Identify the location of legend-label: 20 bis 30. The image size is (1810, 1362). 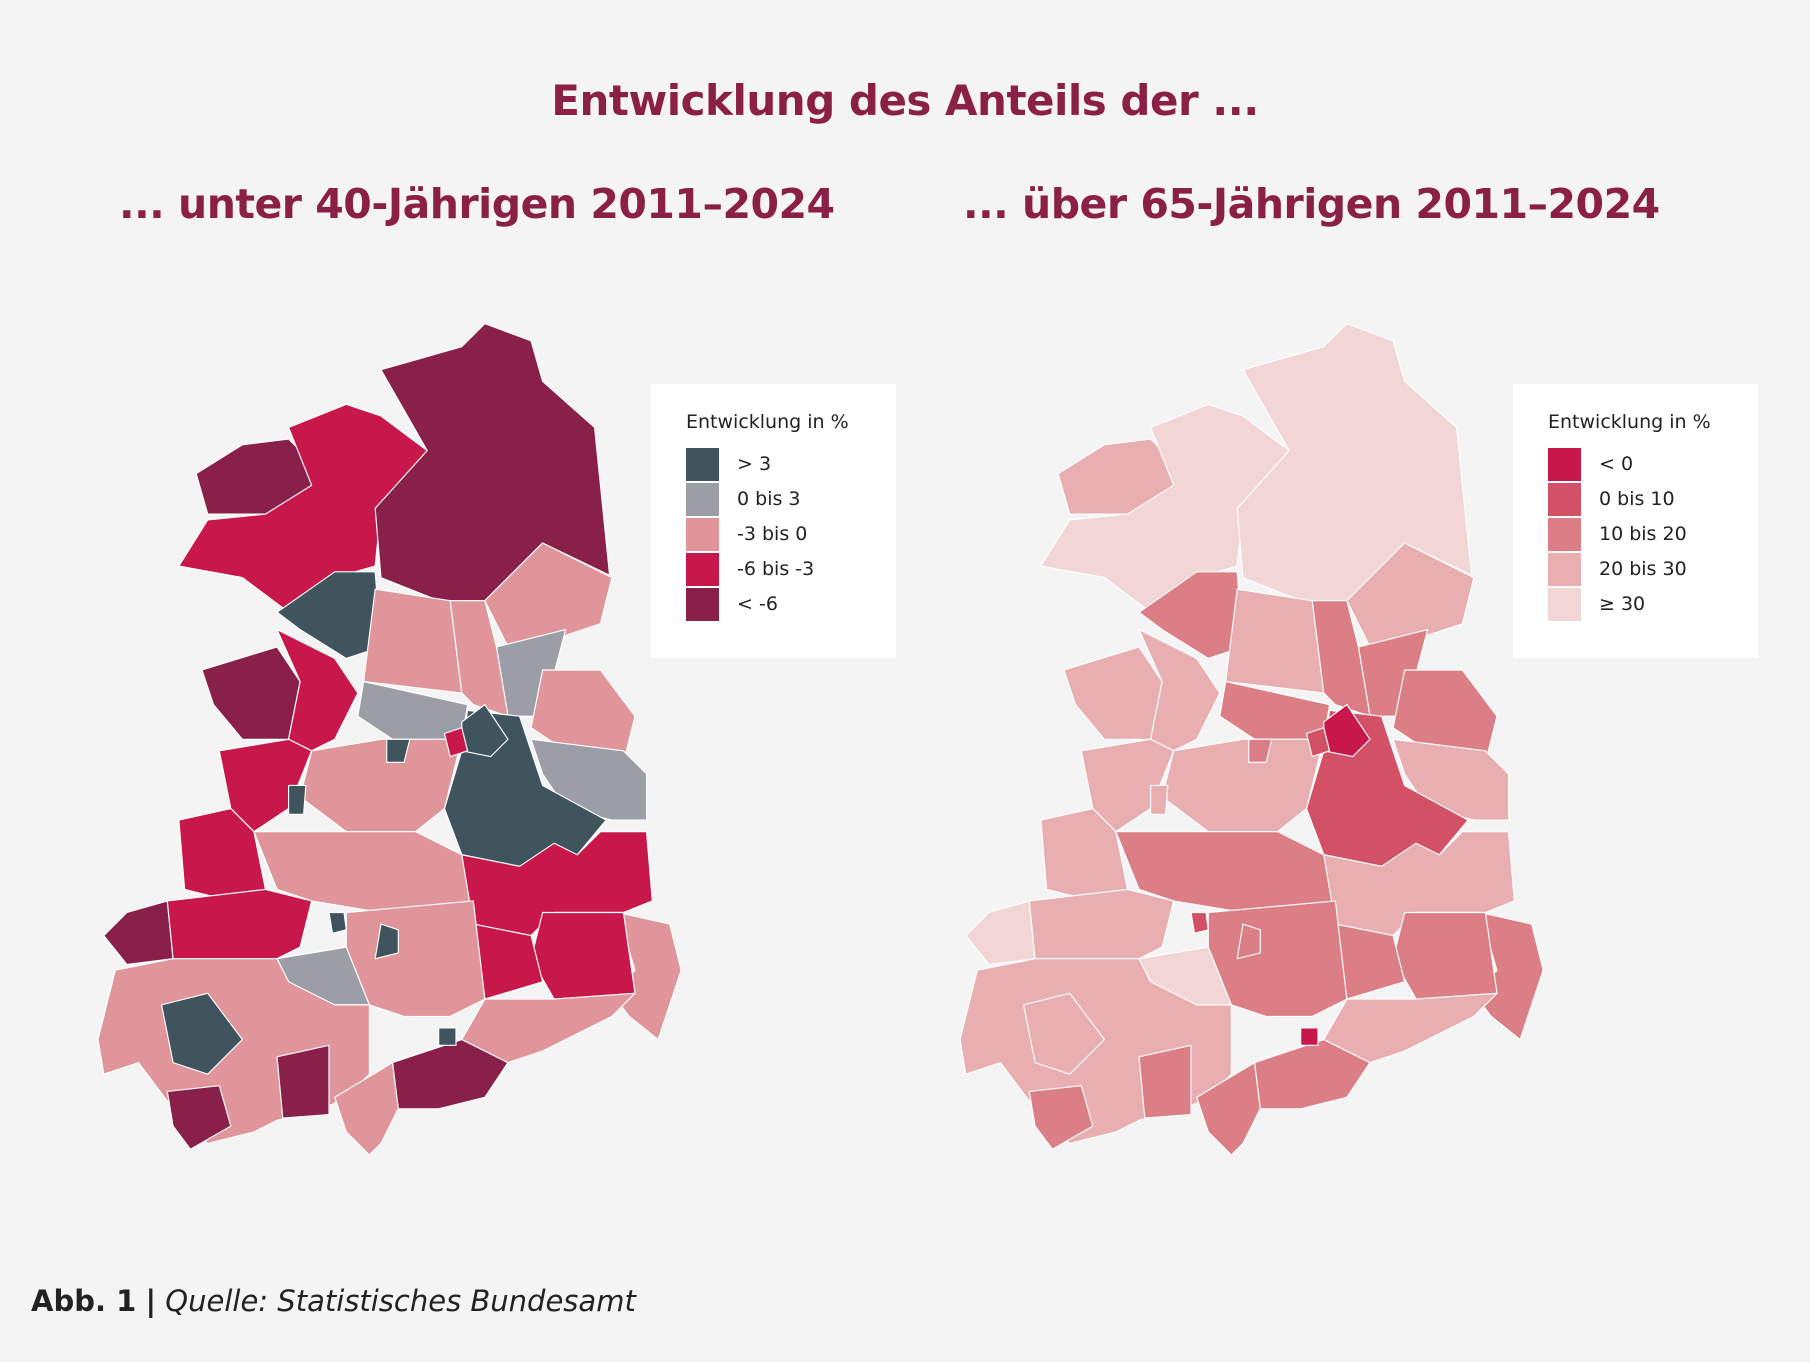
(1643, 569).